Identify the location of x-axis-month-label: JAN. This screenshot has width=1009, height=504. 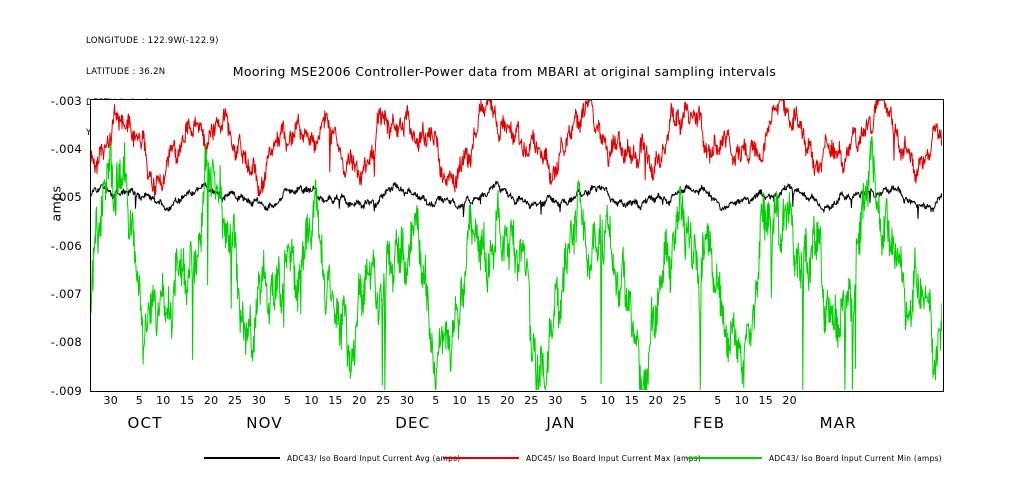
(561, 423).